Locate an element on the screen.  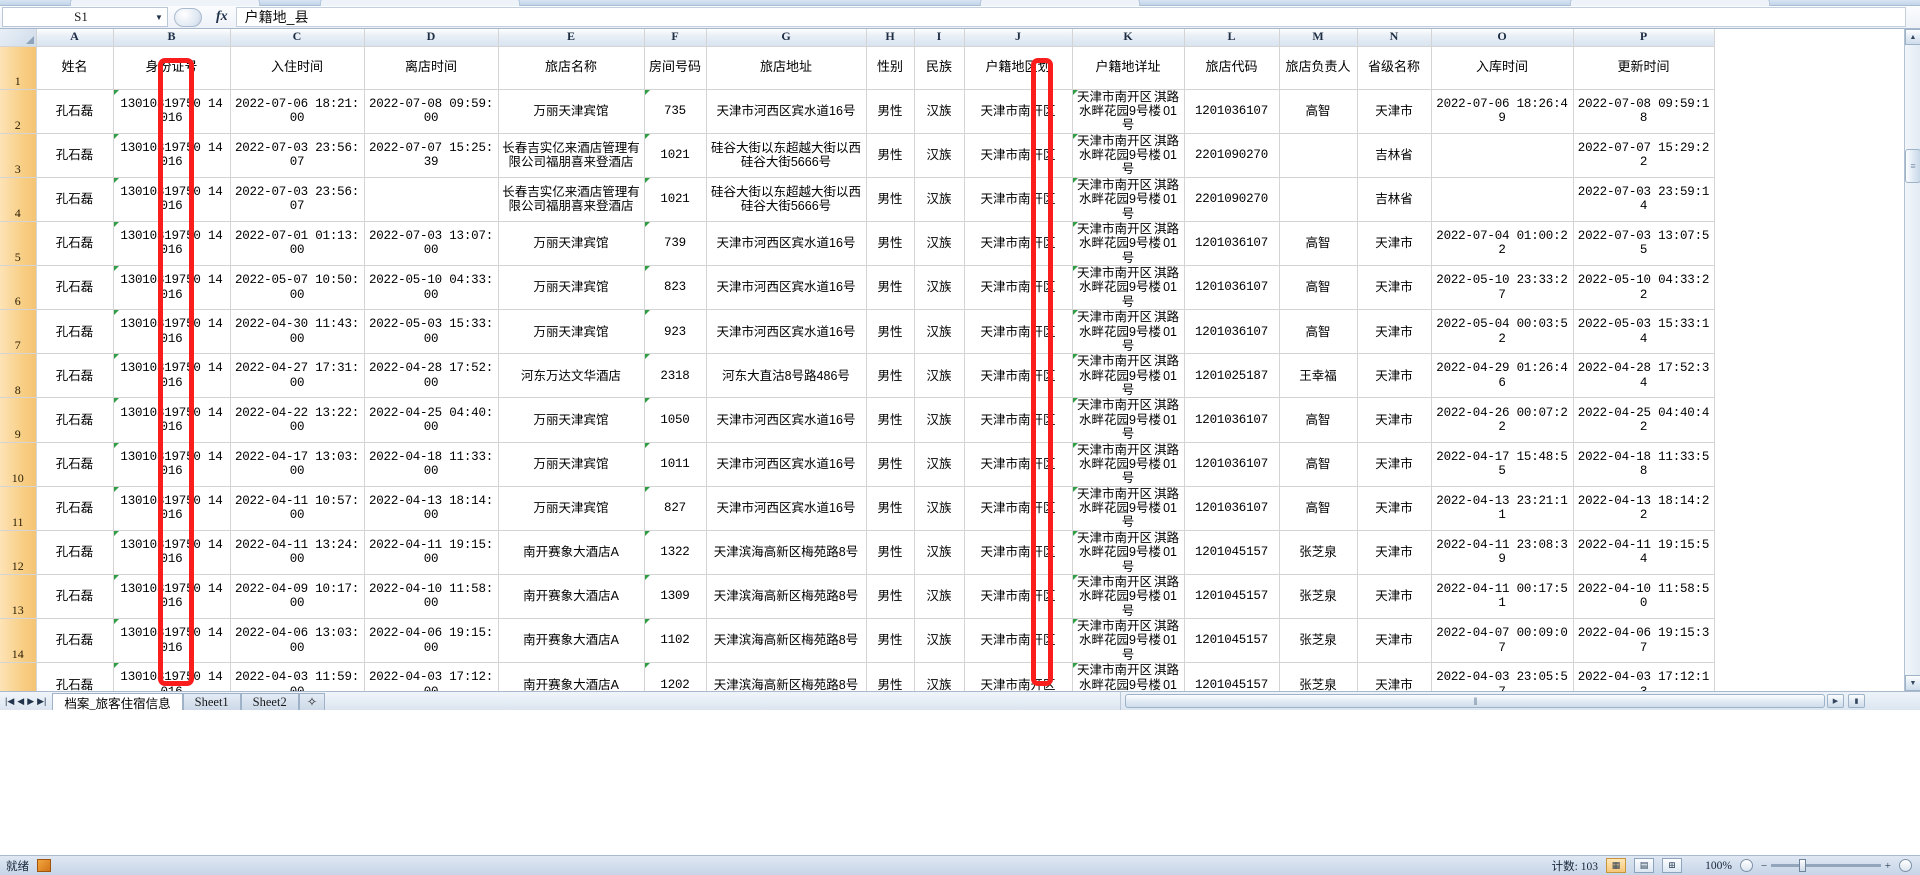
cell-N11: 天津市 is located at coordinates (1394, 508).